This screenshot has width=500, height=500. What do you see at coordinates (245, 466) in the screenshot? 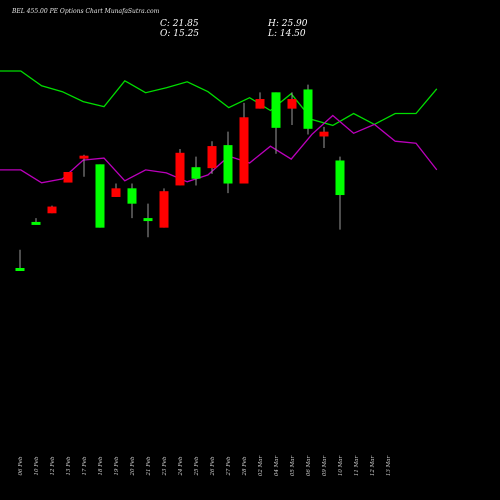
I see `x-tick-label: 28 Feb` at bounding box center [245, 466].